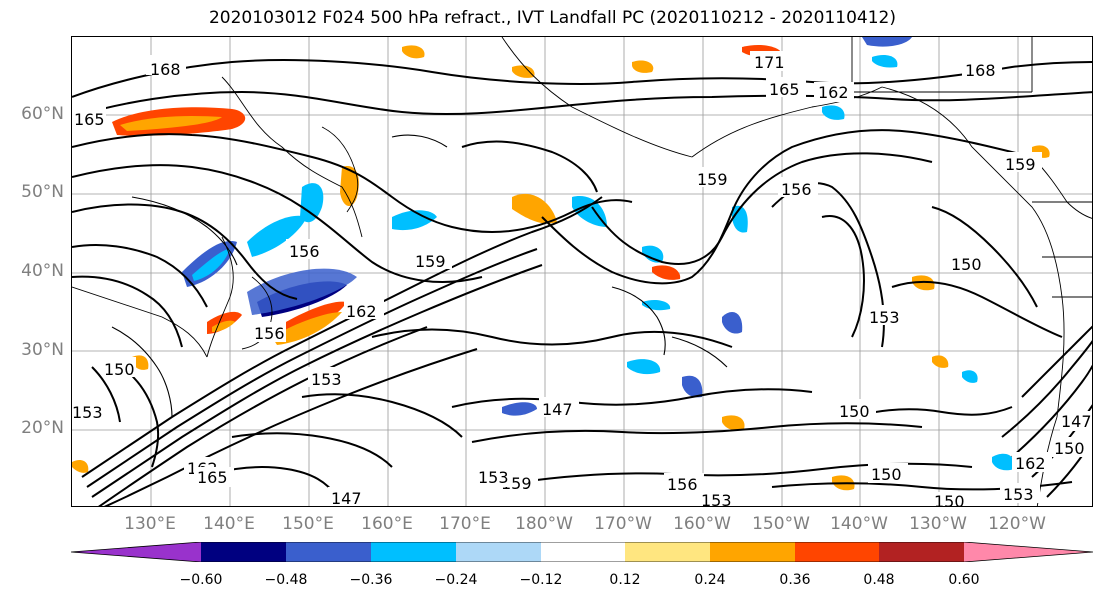  I want to click on colorbar, so click(582, 552).